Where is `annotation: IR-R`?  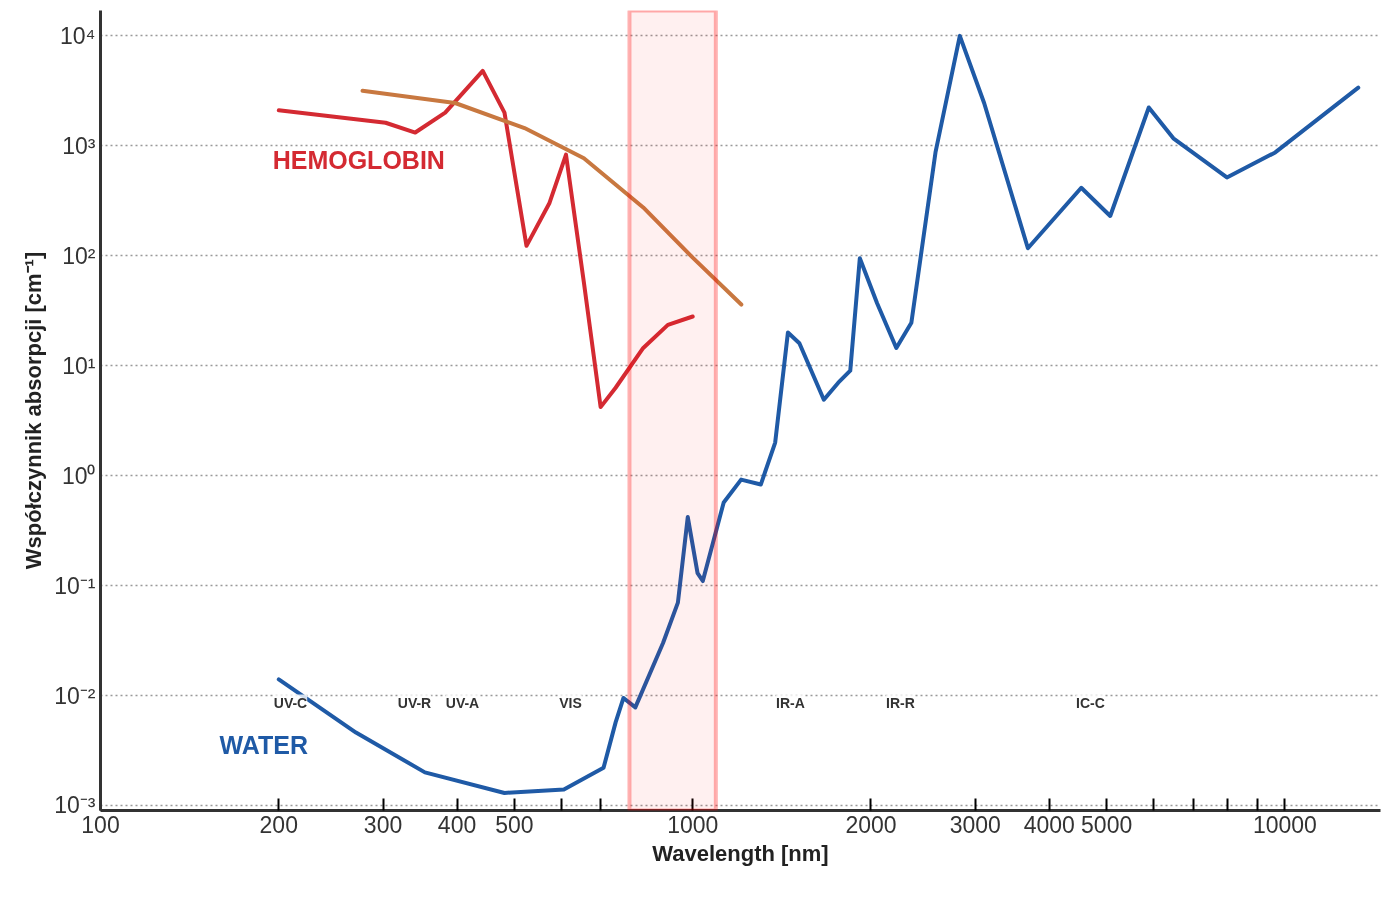
annotation: IR-R is located at coordinates (900, 702).